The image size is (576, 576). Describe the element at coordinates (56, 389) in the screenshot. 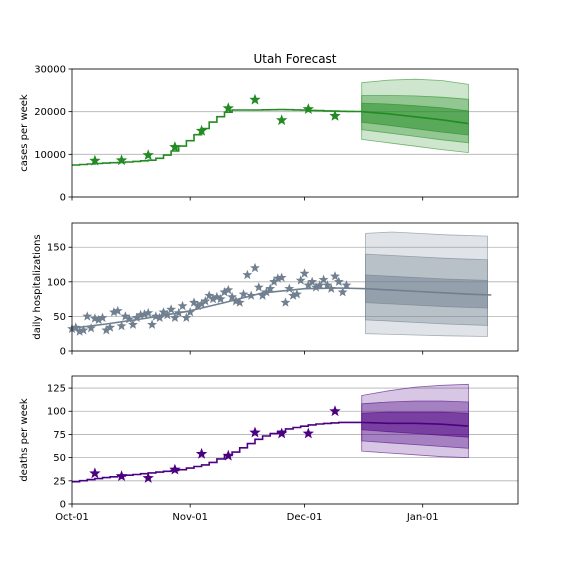

I see `y-tick-label: 125` at that location.